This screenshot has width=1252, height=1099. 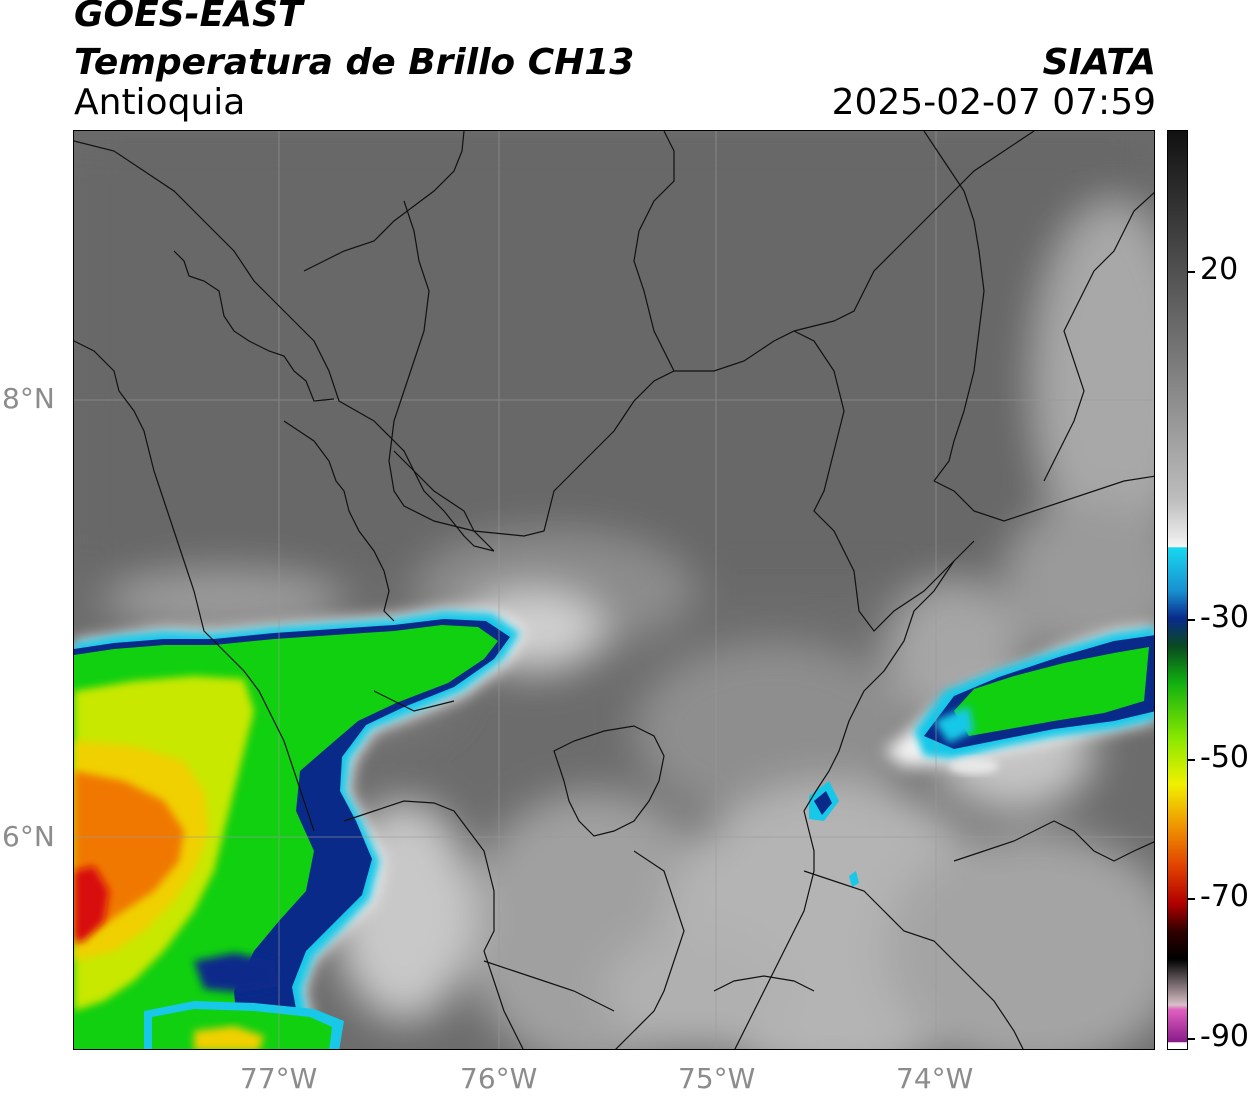 I want to click on colorbar-label: -50, so click(x=1224, y=757).